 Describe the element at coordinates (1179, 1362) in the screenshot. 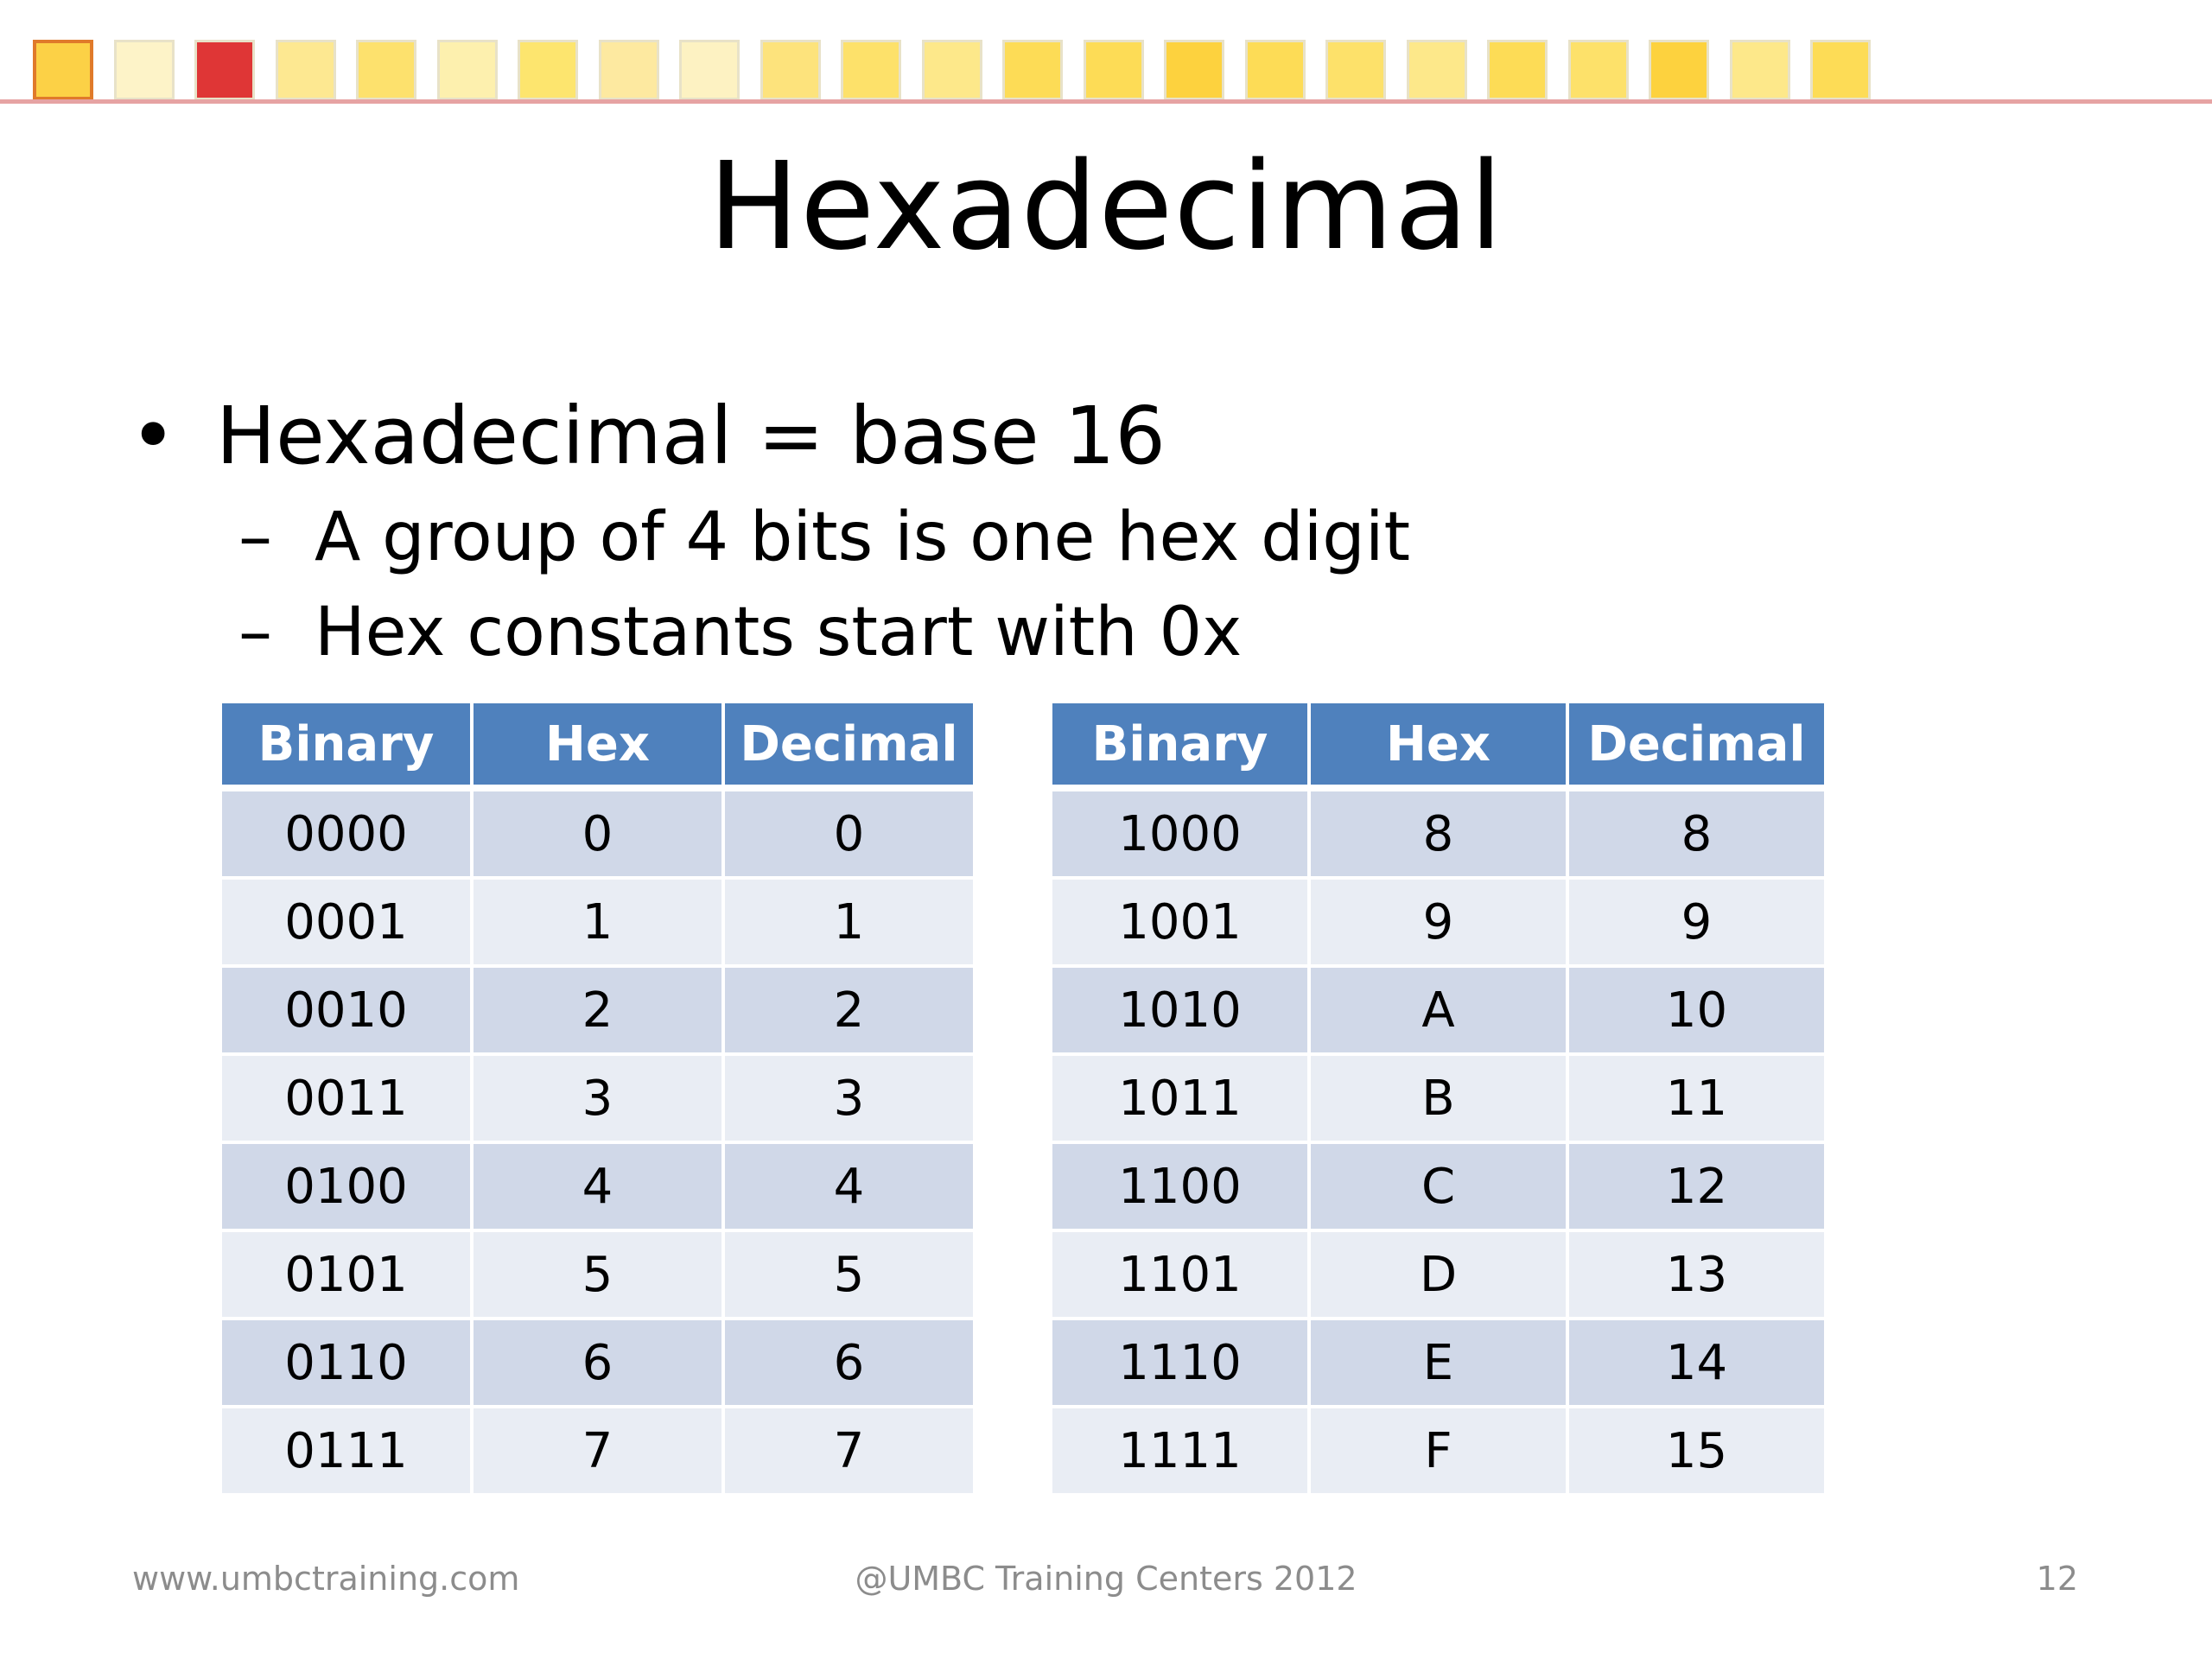

I see `binary-cell: 1110` at that location.